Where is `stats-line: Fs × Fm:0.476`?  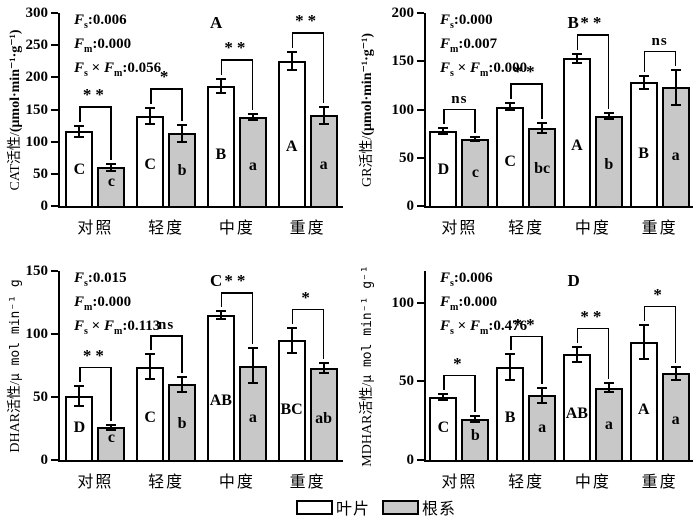
stats-line: Fs × Fm:0.476 is located at coordinates (484, 327).